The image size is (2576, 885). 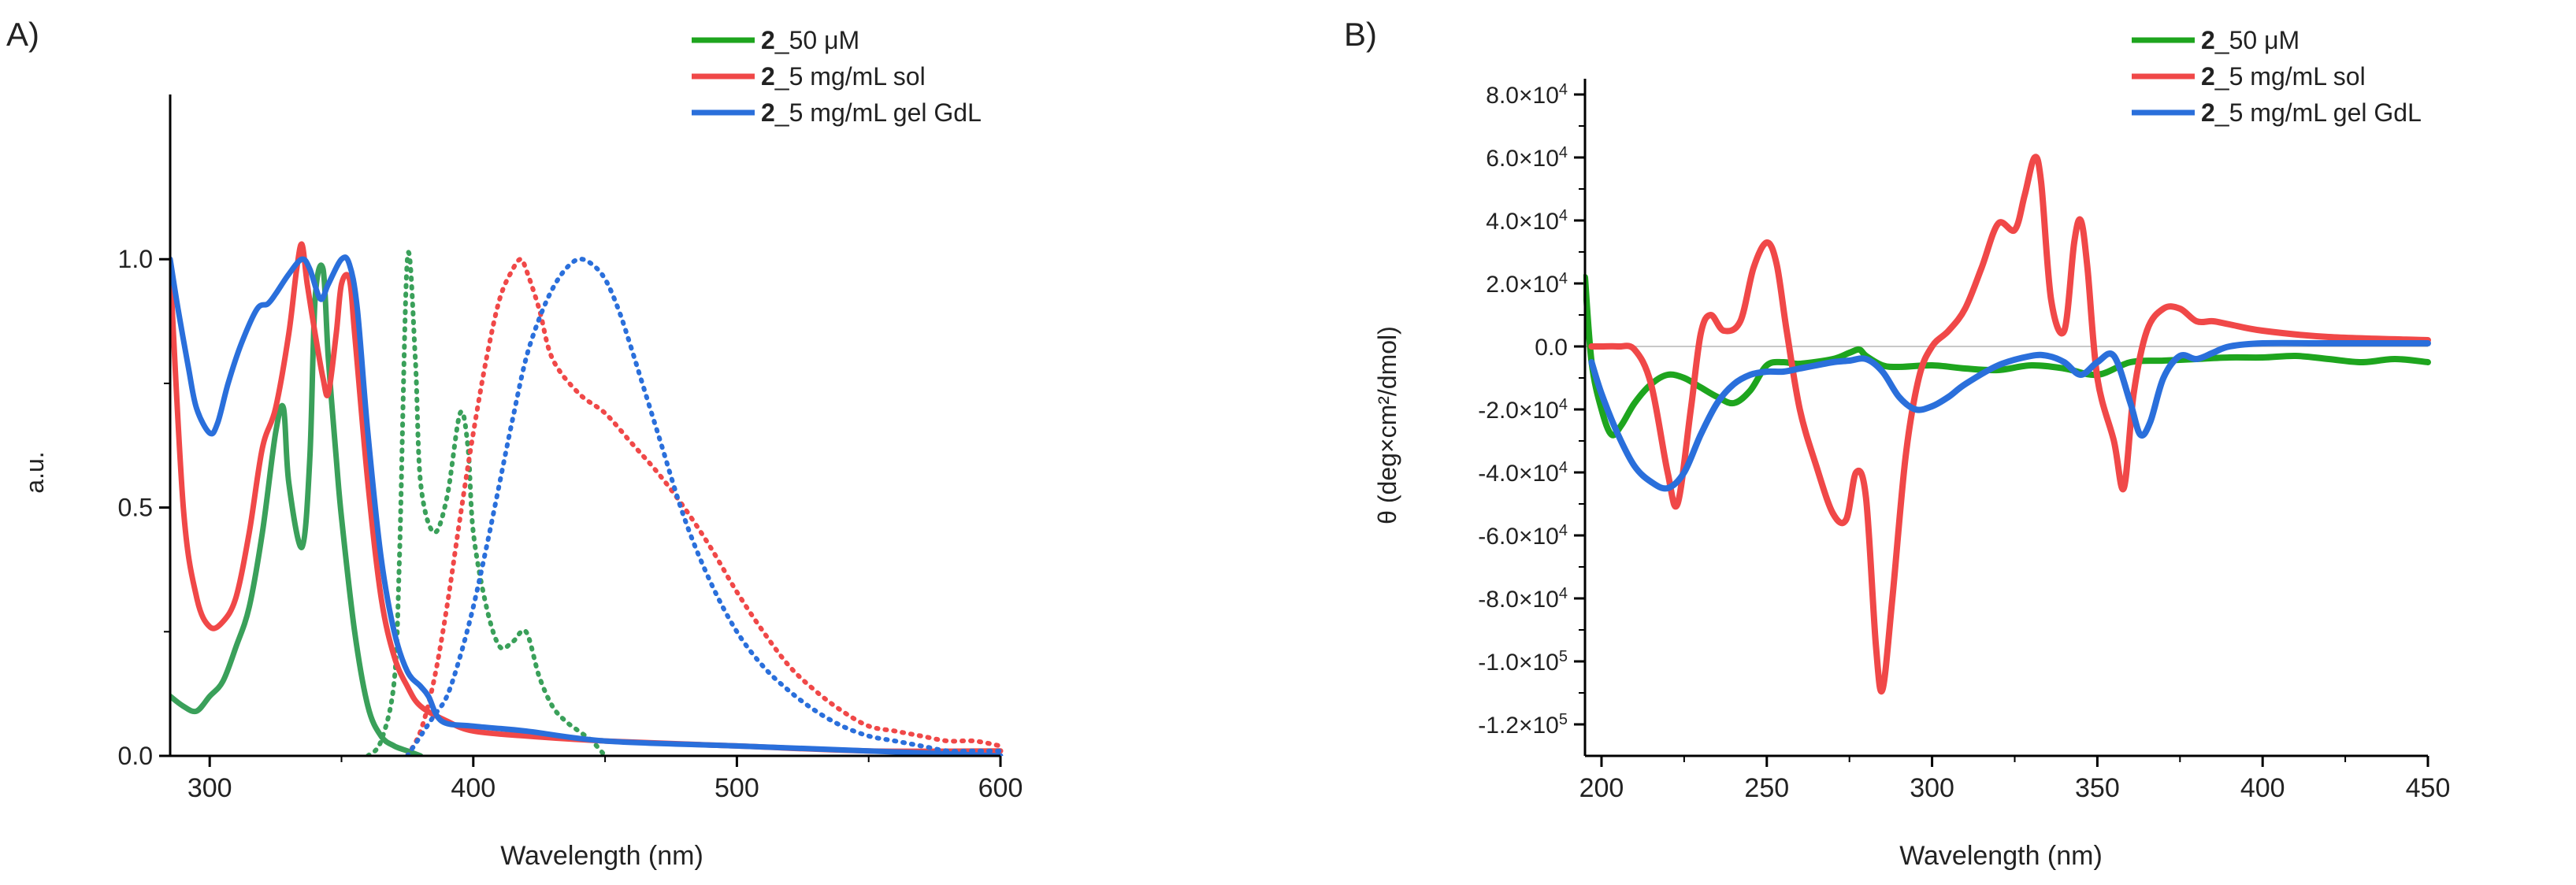 What do you see at coordinates (34, 472) in the screenshot?
I see `panel-a-y-axis-label: a.u.` at bounding box center [34, 472].